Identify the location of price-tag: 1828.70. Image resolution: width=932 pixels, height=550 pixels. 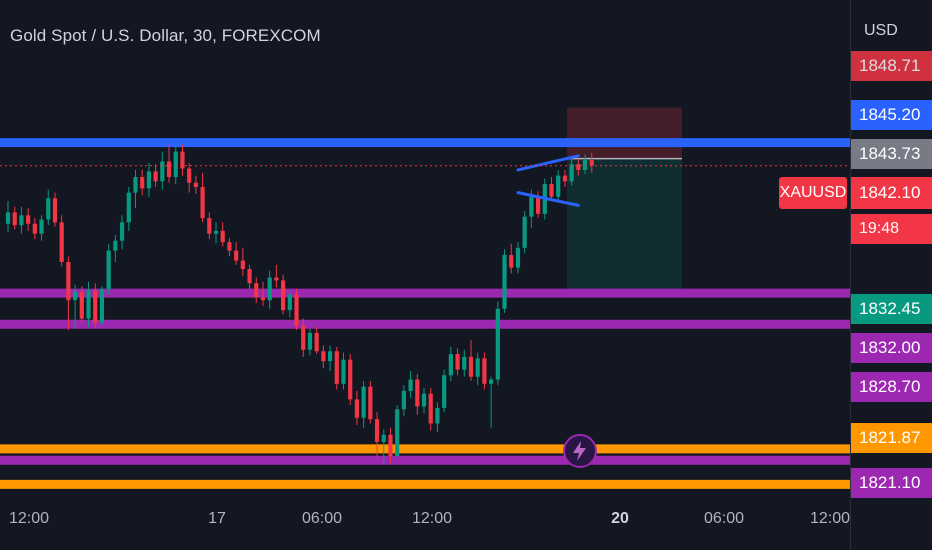
(891, 387).